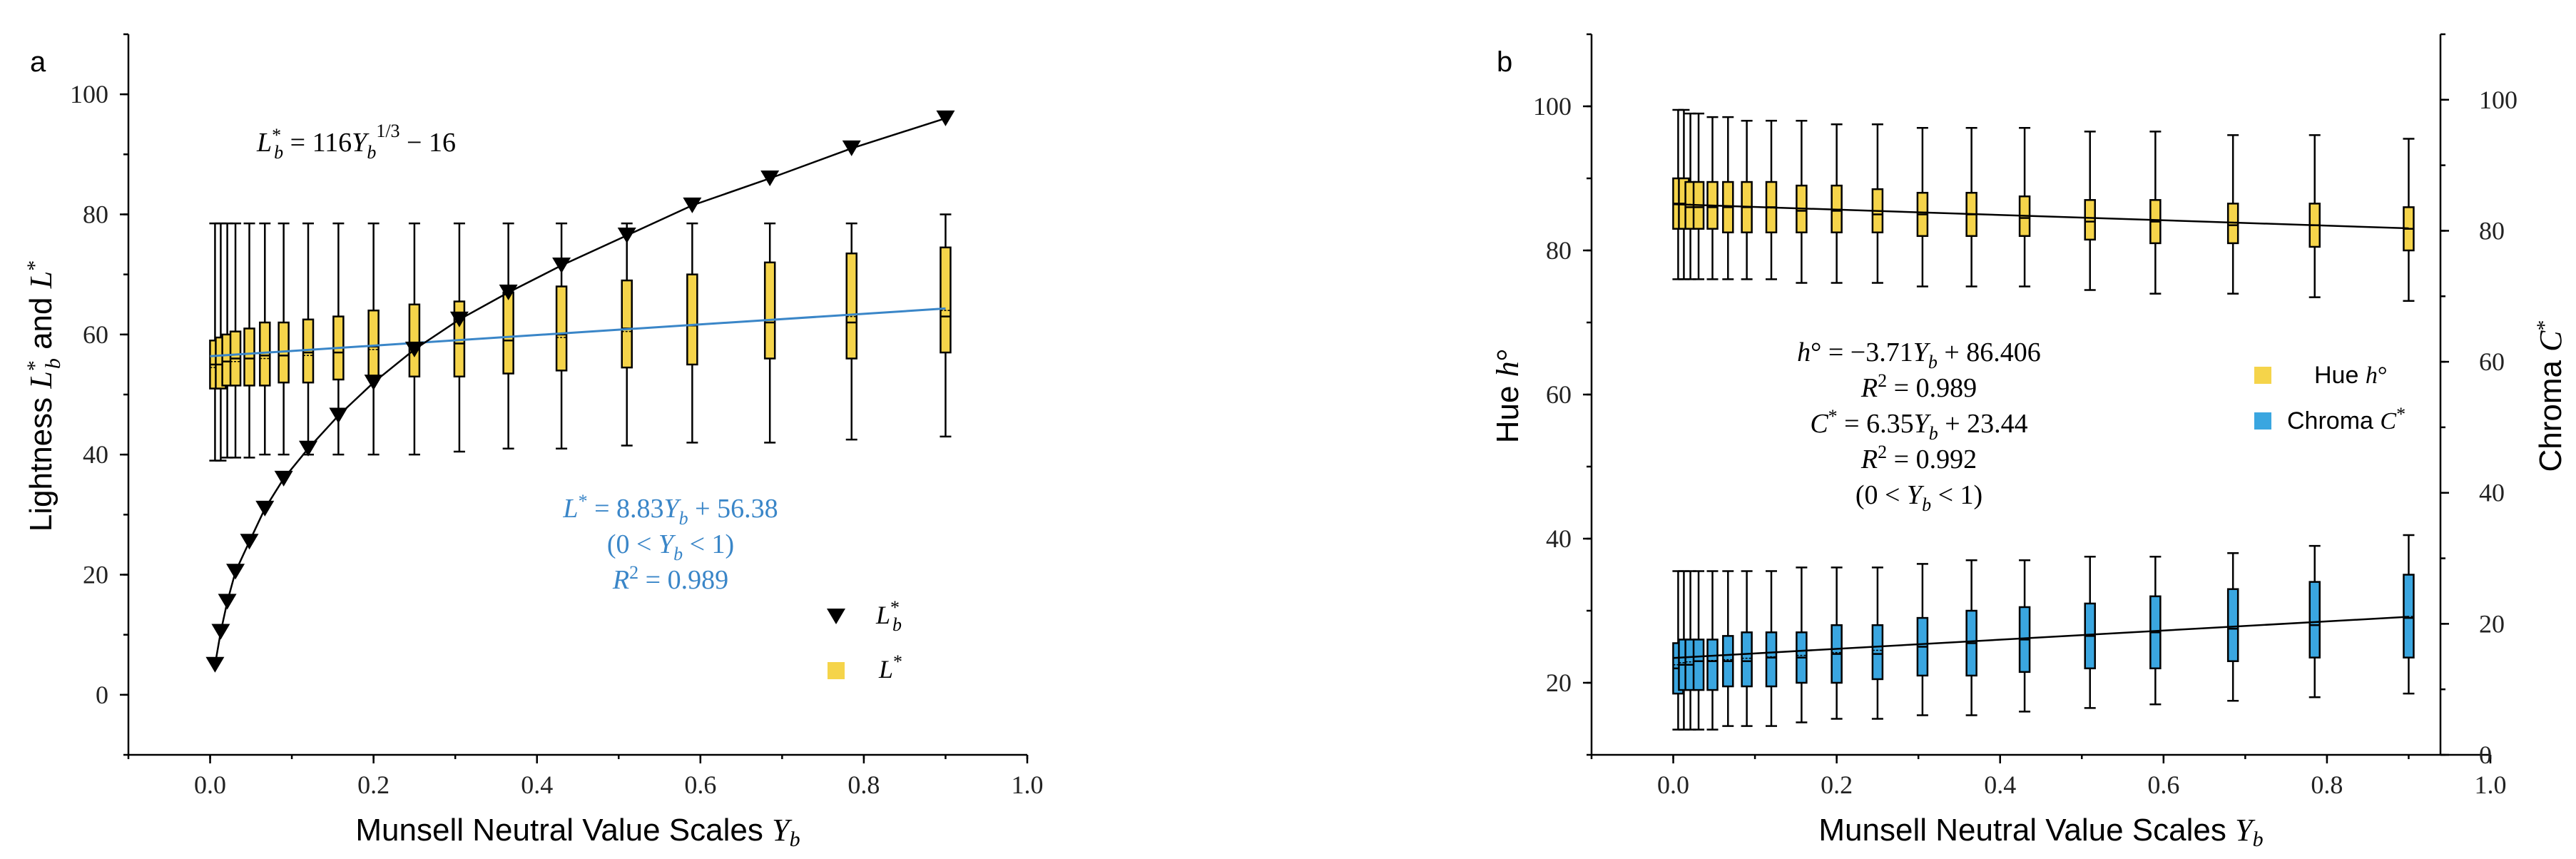  What do you see at coordinates (356, 142) in the screenshot?
I see `panel-a-lb-formula: L* b = 116Yb1/3 − 16` at bounding box center [356, 142].